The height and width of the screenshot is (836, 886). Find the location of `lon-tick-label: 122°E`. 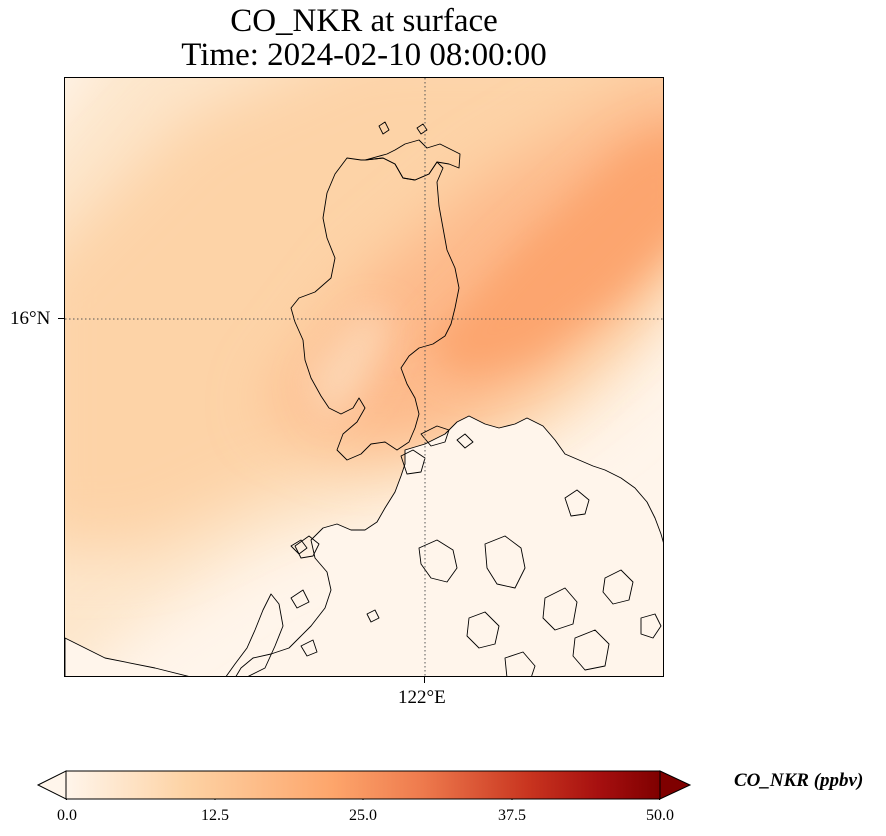

lon-tick-label: 122°E is located at coordinates (422, 697).